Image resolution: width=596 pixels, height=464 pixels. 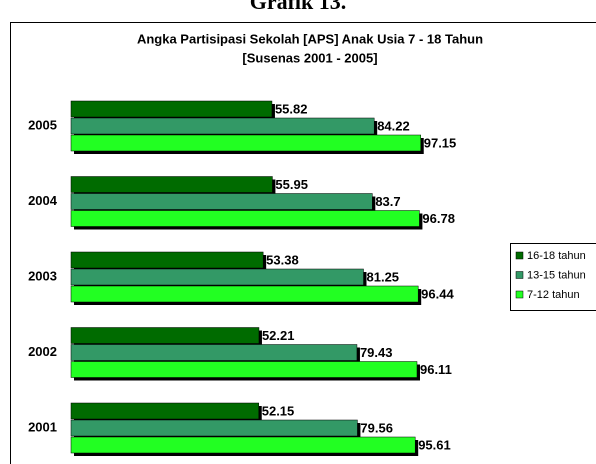 I want to click on chart-subtitle: [Susenas 2001 - 2005], so click(x=309, y=57).